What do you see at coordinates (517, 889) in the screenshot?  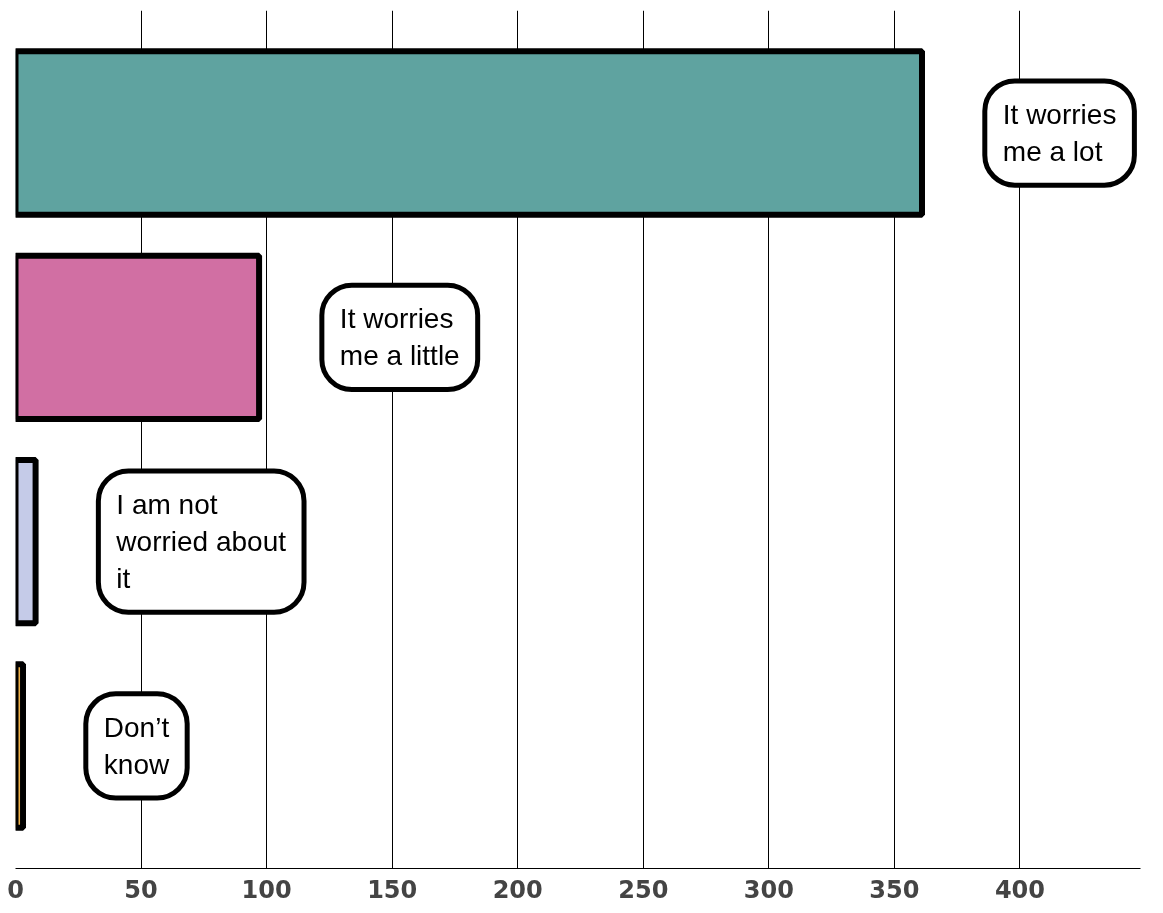 I see `x-tick-label: 200` at bounding box center [517, 889].